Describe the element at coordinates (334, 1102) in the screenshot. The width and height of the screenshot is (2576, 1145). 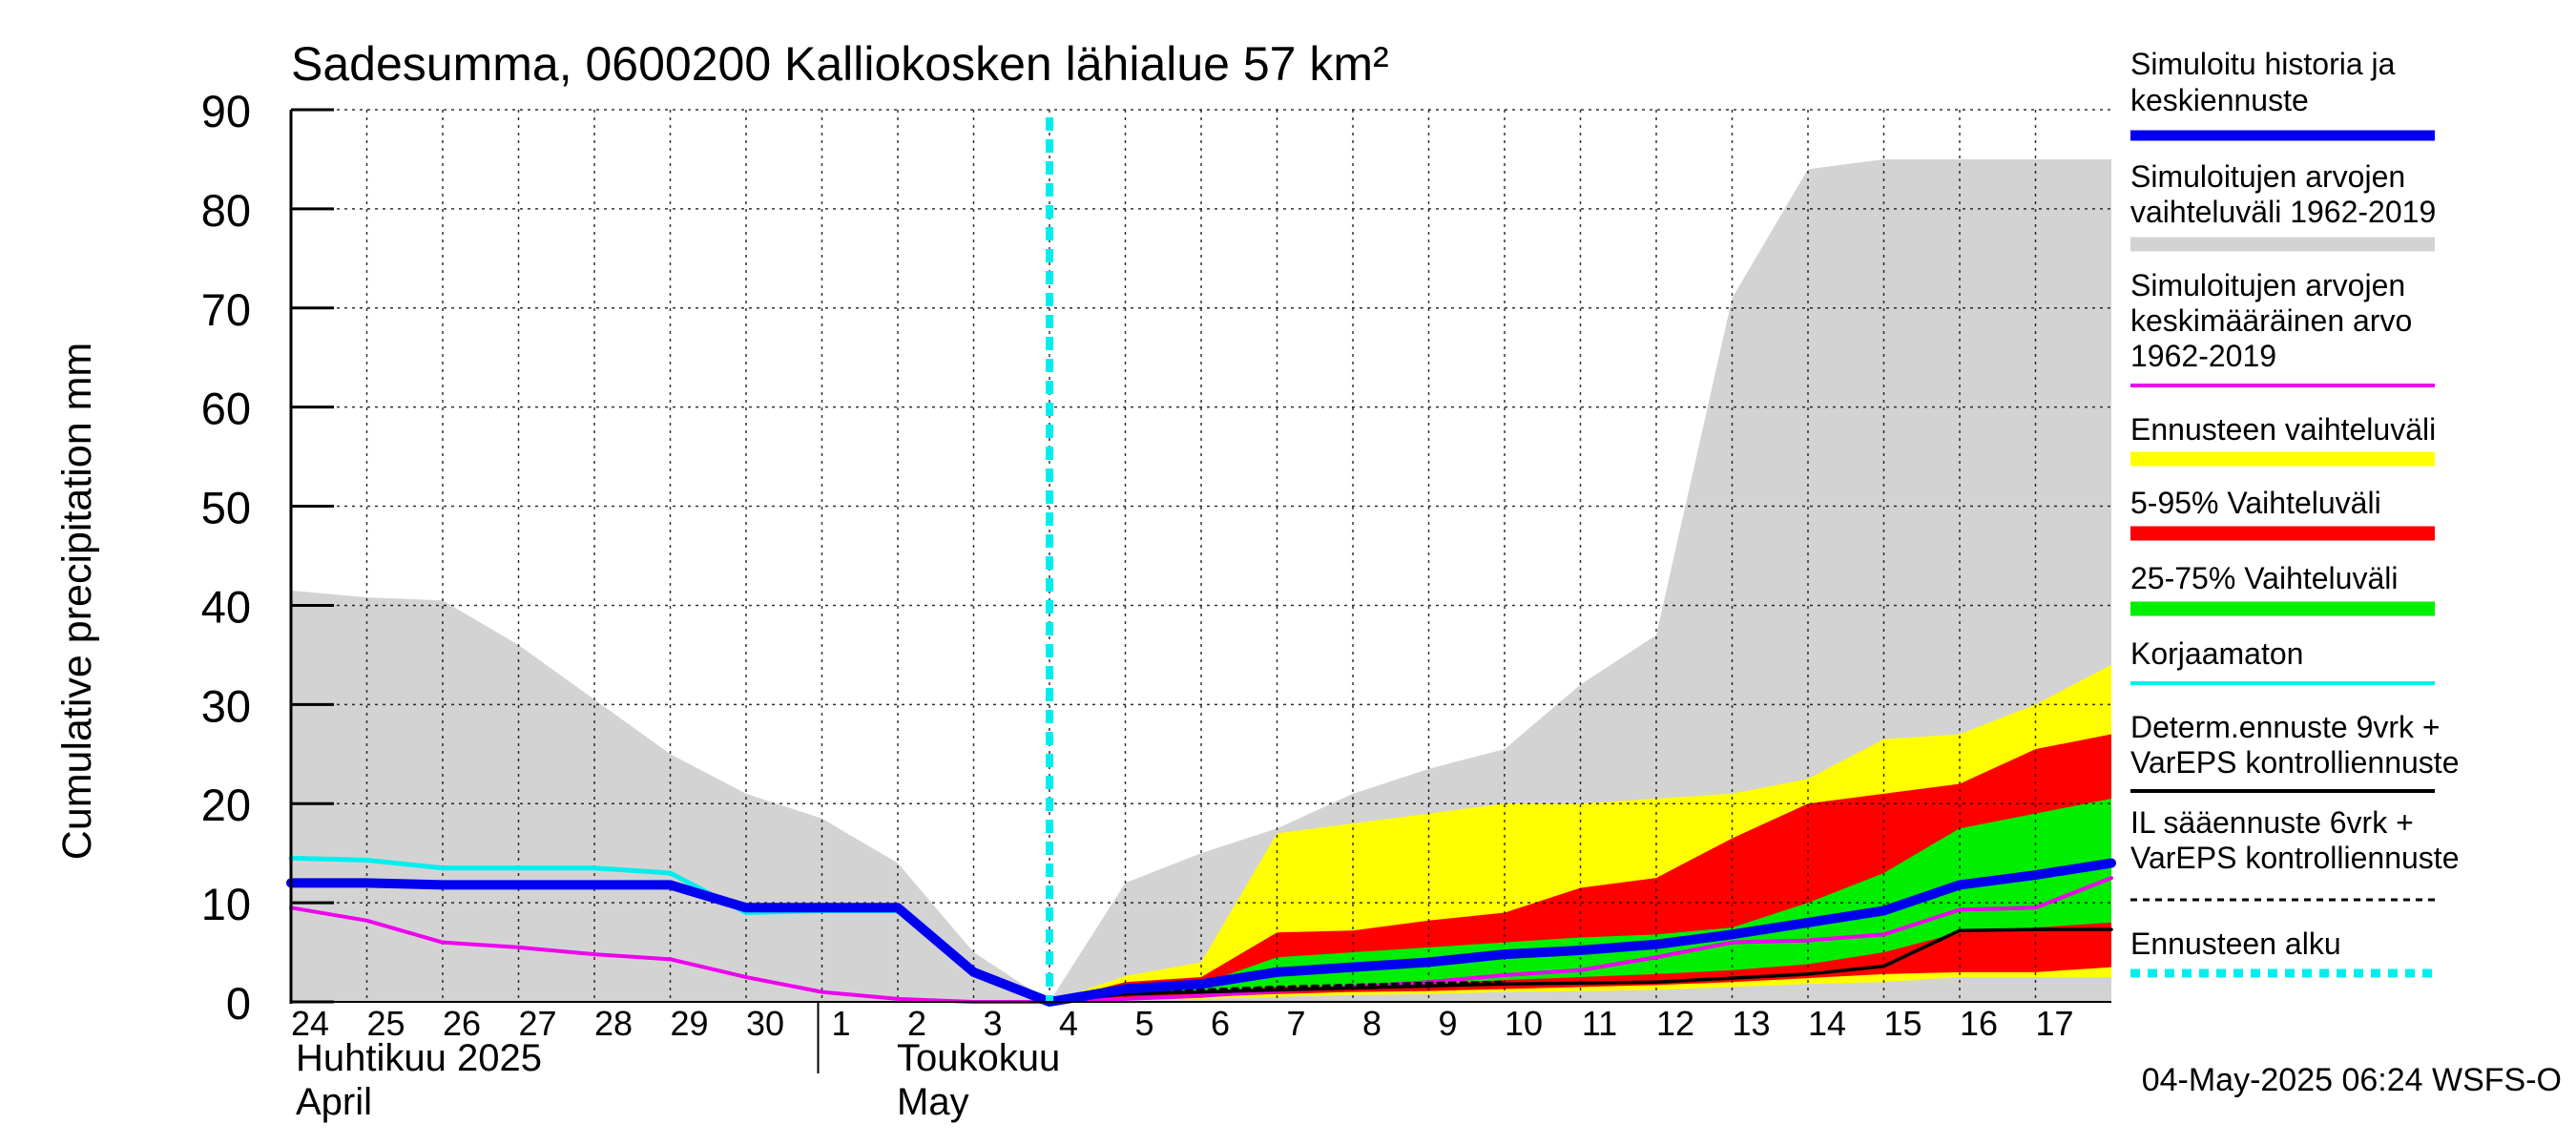
I see `month-label-april-en: April` at that location.